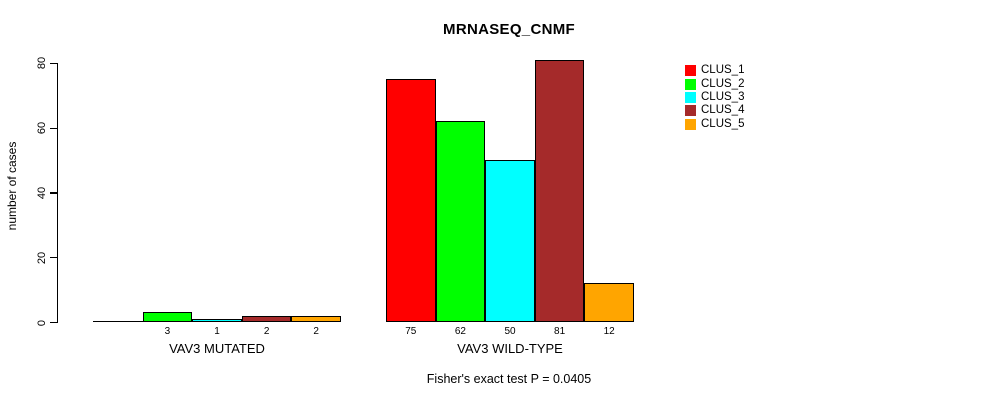 The width and height of the screenshot is (990, 400). Describe the element at coordinates (510, 241) in the screenshot. I see `bar-clus-3-vav3-wild-type` at that location.